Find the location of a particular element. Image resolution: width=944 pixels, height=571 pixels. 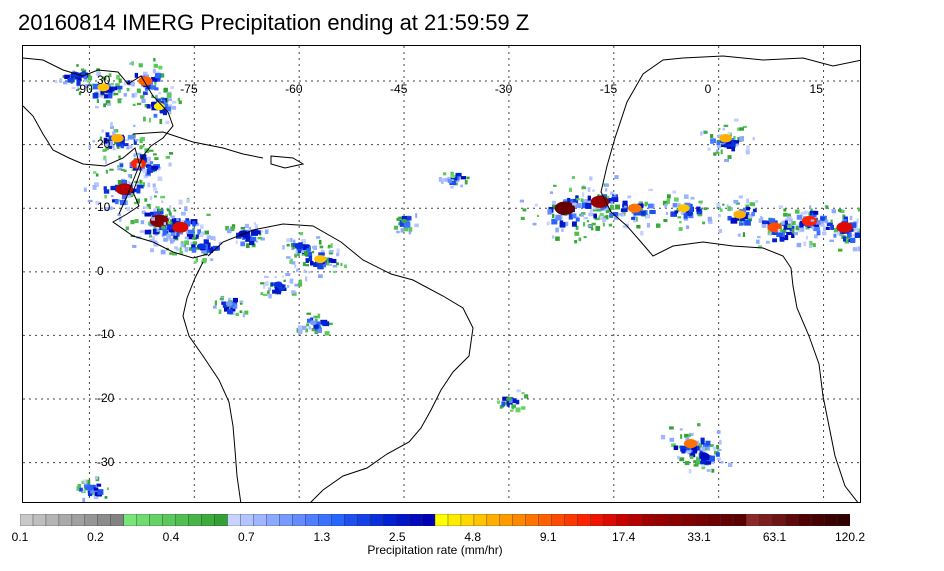

colorbar-tick-label: 33.1 is located at coordinates (699, 537).